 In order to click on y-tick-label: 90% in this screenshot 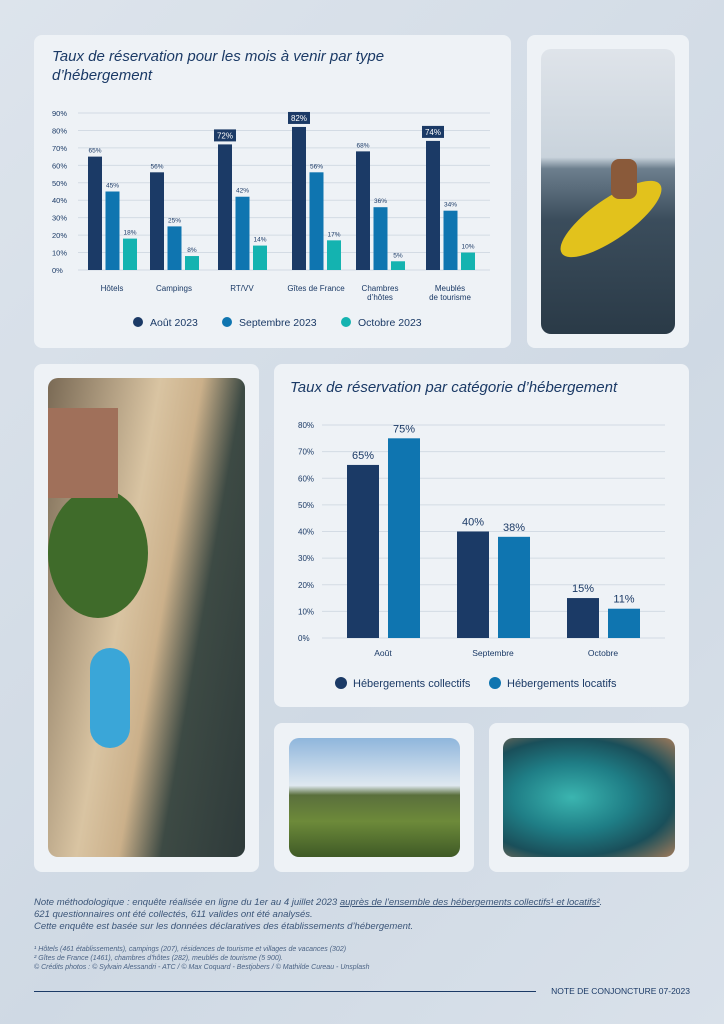, I will do `click(59, 113)`.